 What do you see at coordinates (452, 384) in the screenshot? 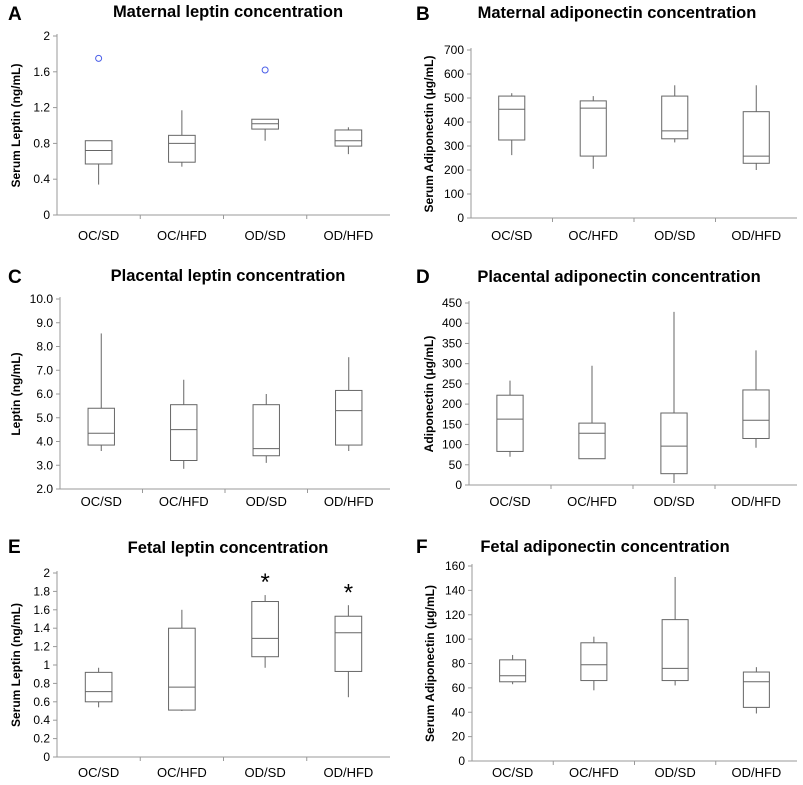
I see `y-tick-label: 250` at bounding box center [452, 384].